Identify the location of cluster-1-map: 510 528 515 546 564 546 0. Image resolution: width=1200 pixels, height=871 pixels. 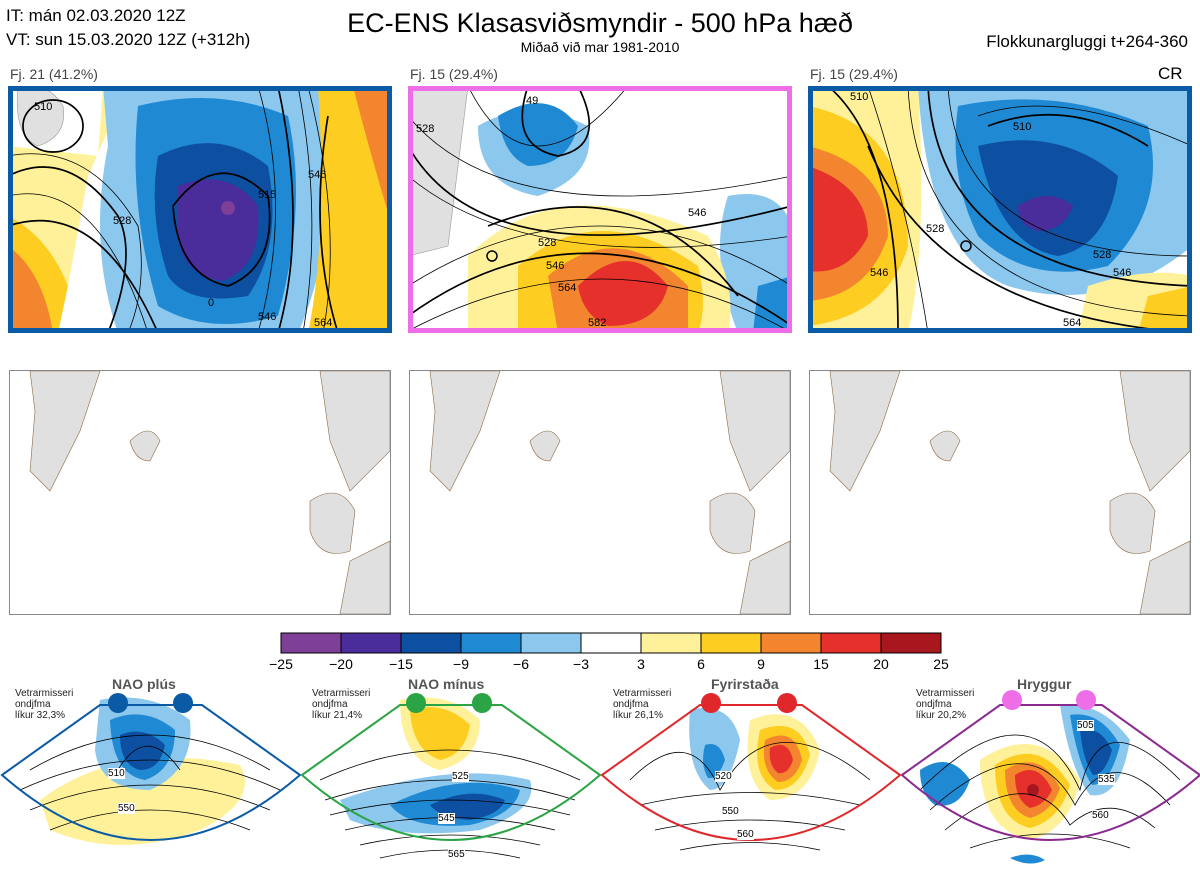
(200, 209).